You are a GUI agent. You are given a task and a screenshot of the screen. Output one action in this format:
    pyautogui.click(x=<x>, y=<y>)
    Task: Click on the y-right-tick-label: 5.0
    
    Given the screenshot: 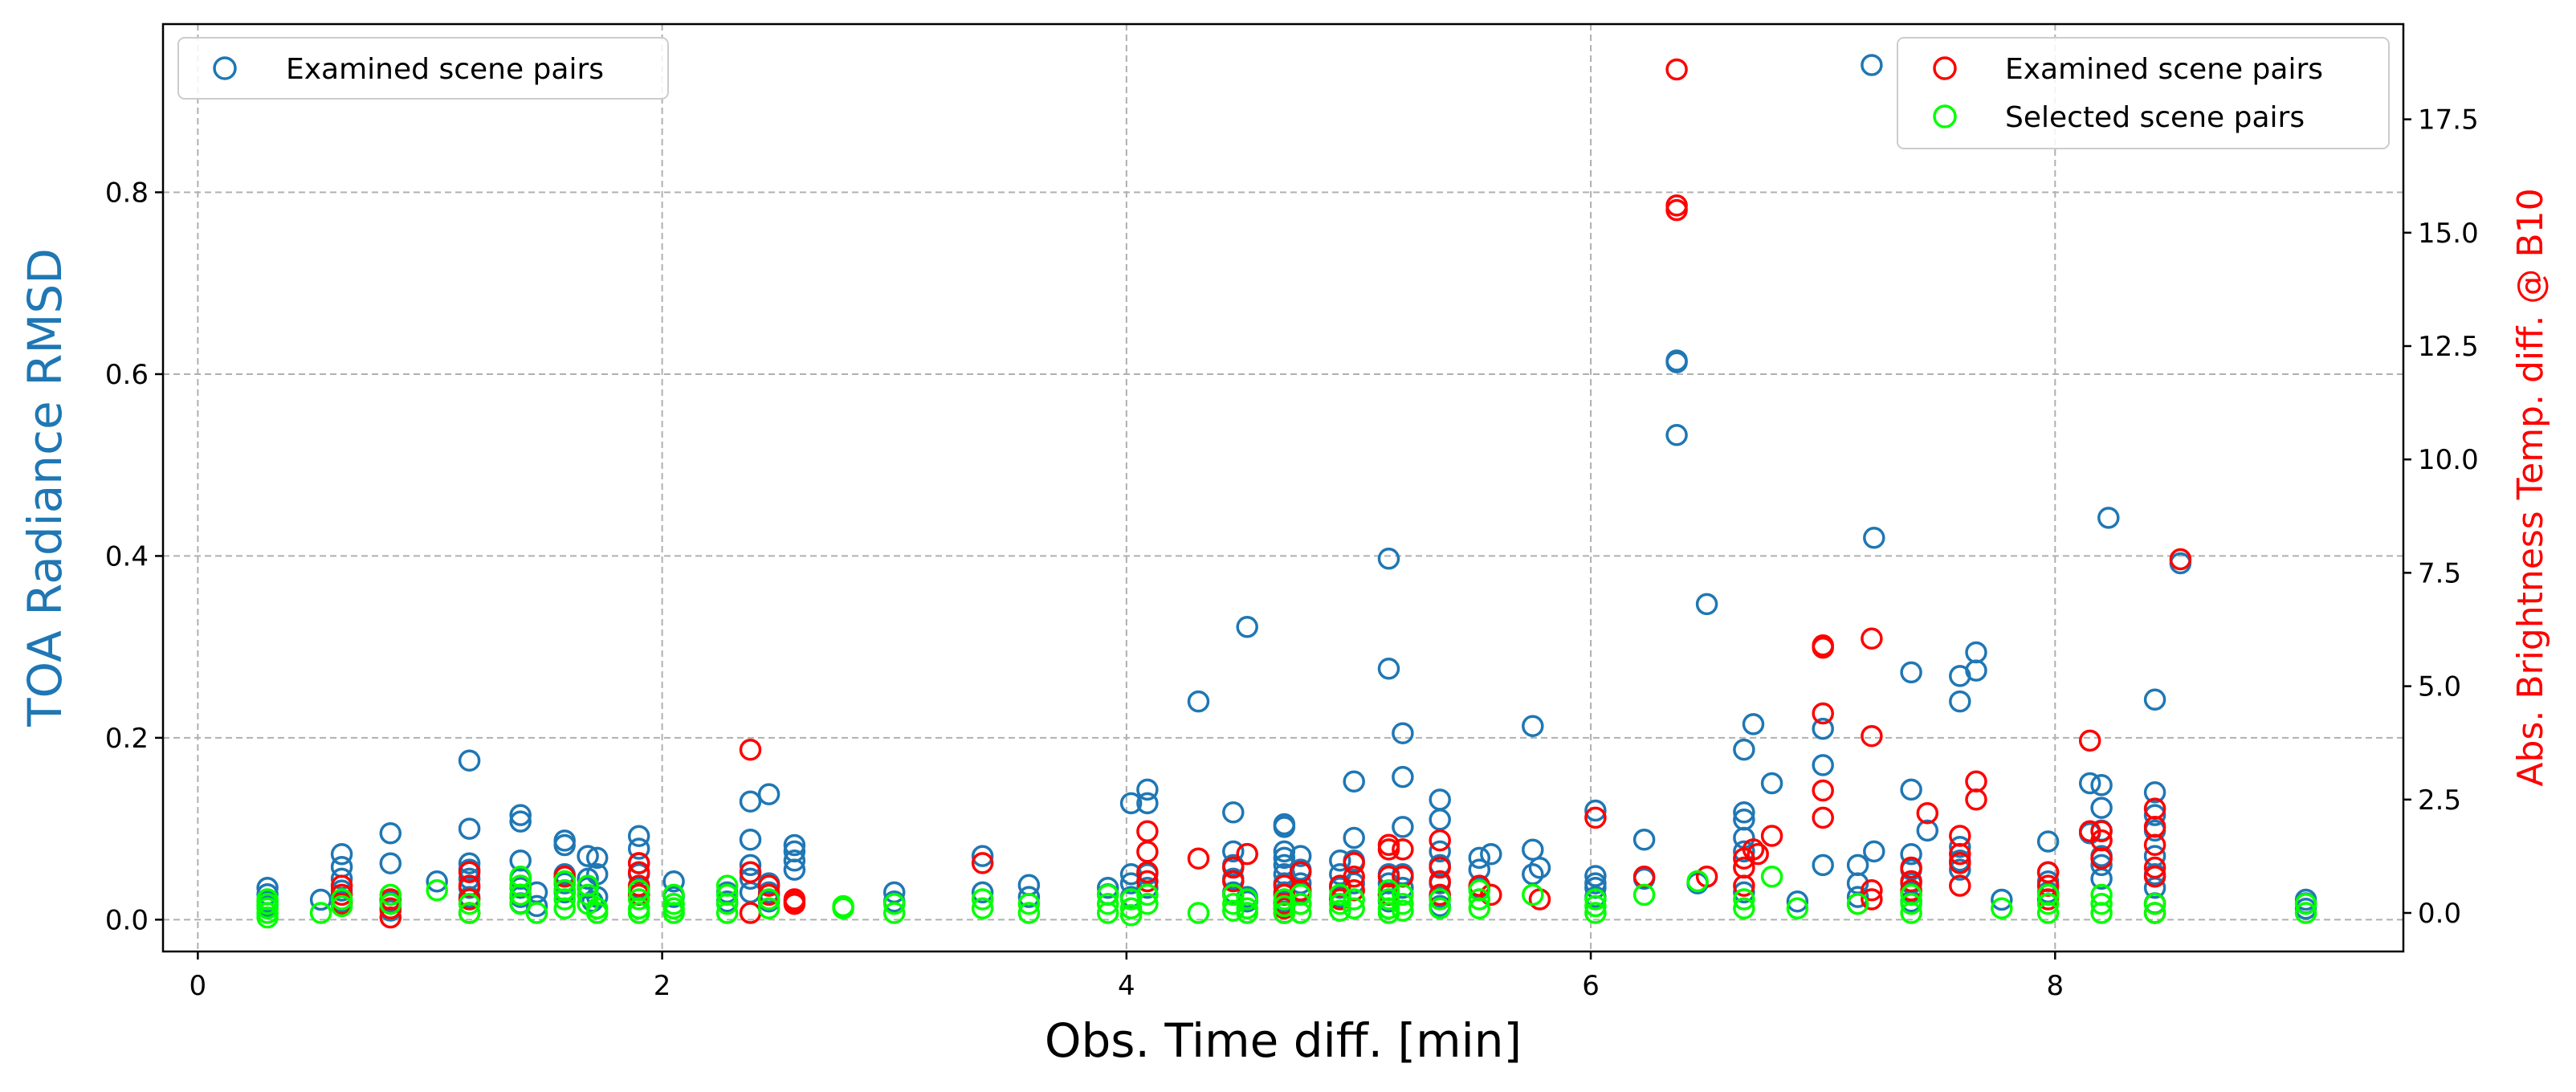 What is the action you would take?
    pyautogui.click(x=2439, y=687)
    